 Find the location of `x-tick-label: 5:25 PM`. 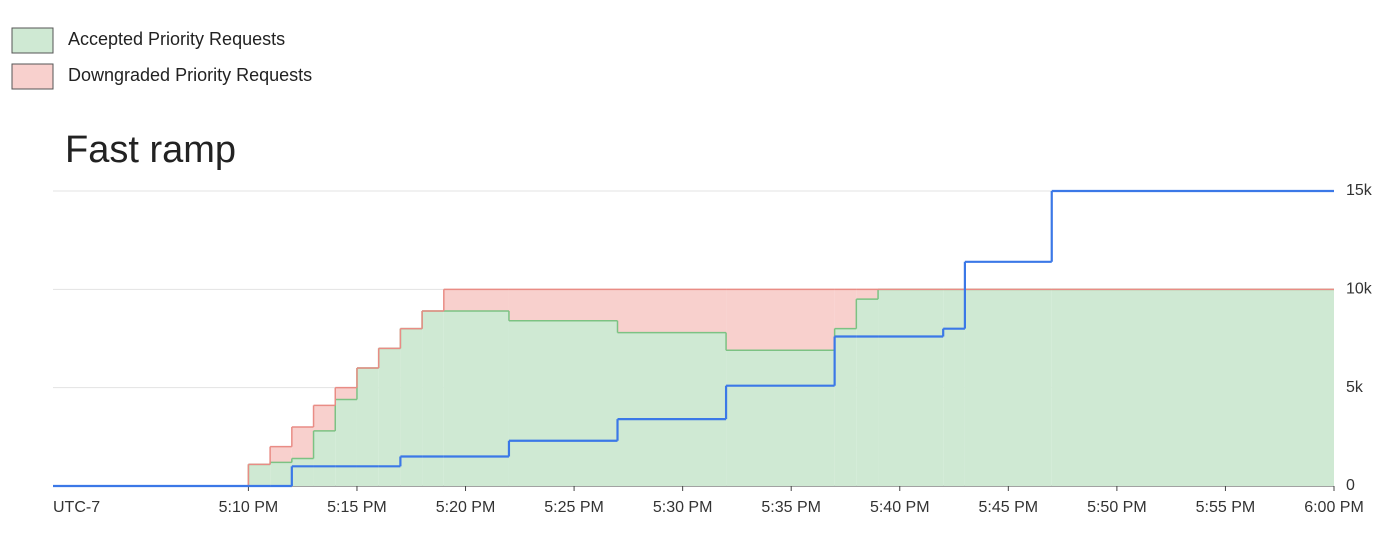

x-tick-label: 5:25 PM is located at coordinates (574, 507).